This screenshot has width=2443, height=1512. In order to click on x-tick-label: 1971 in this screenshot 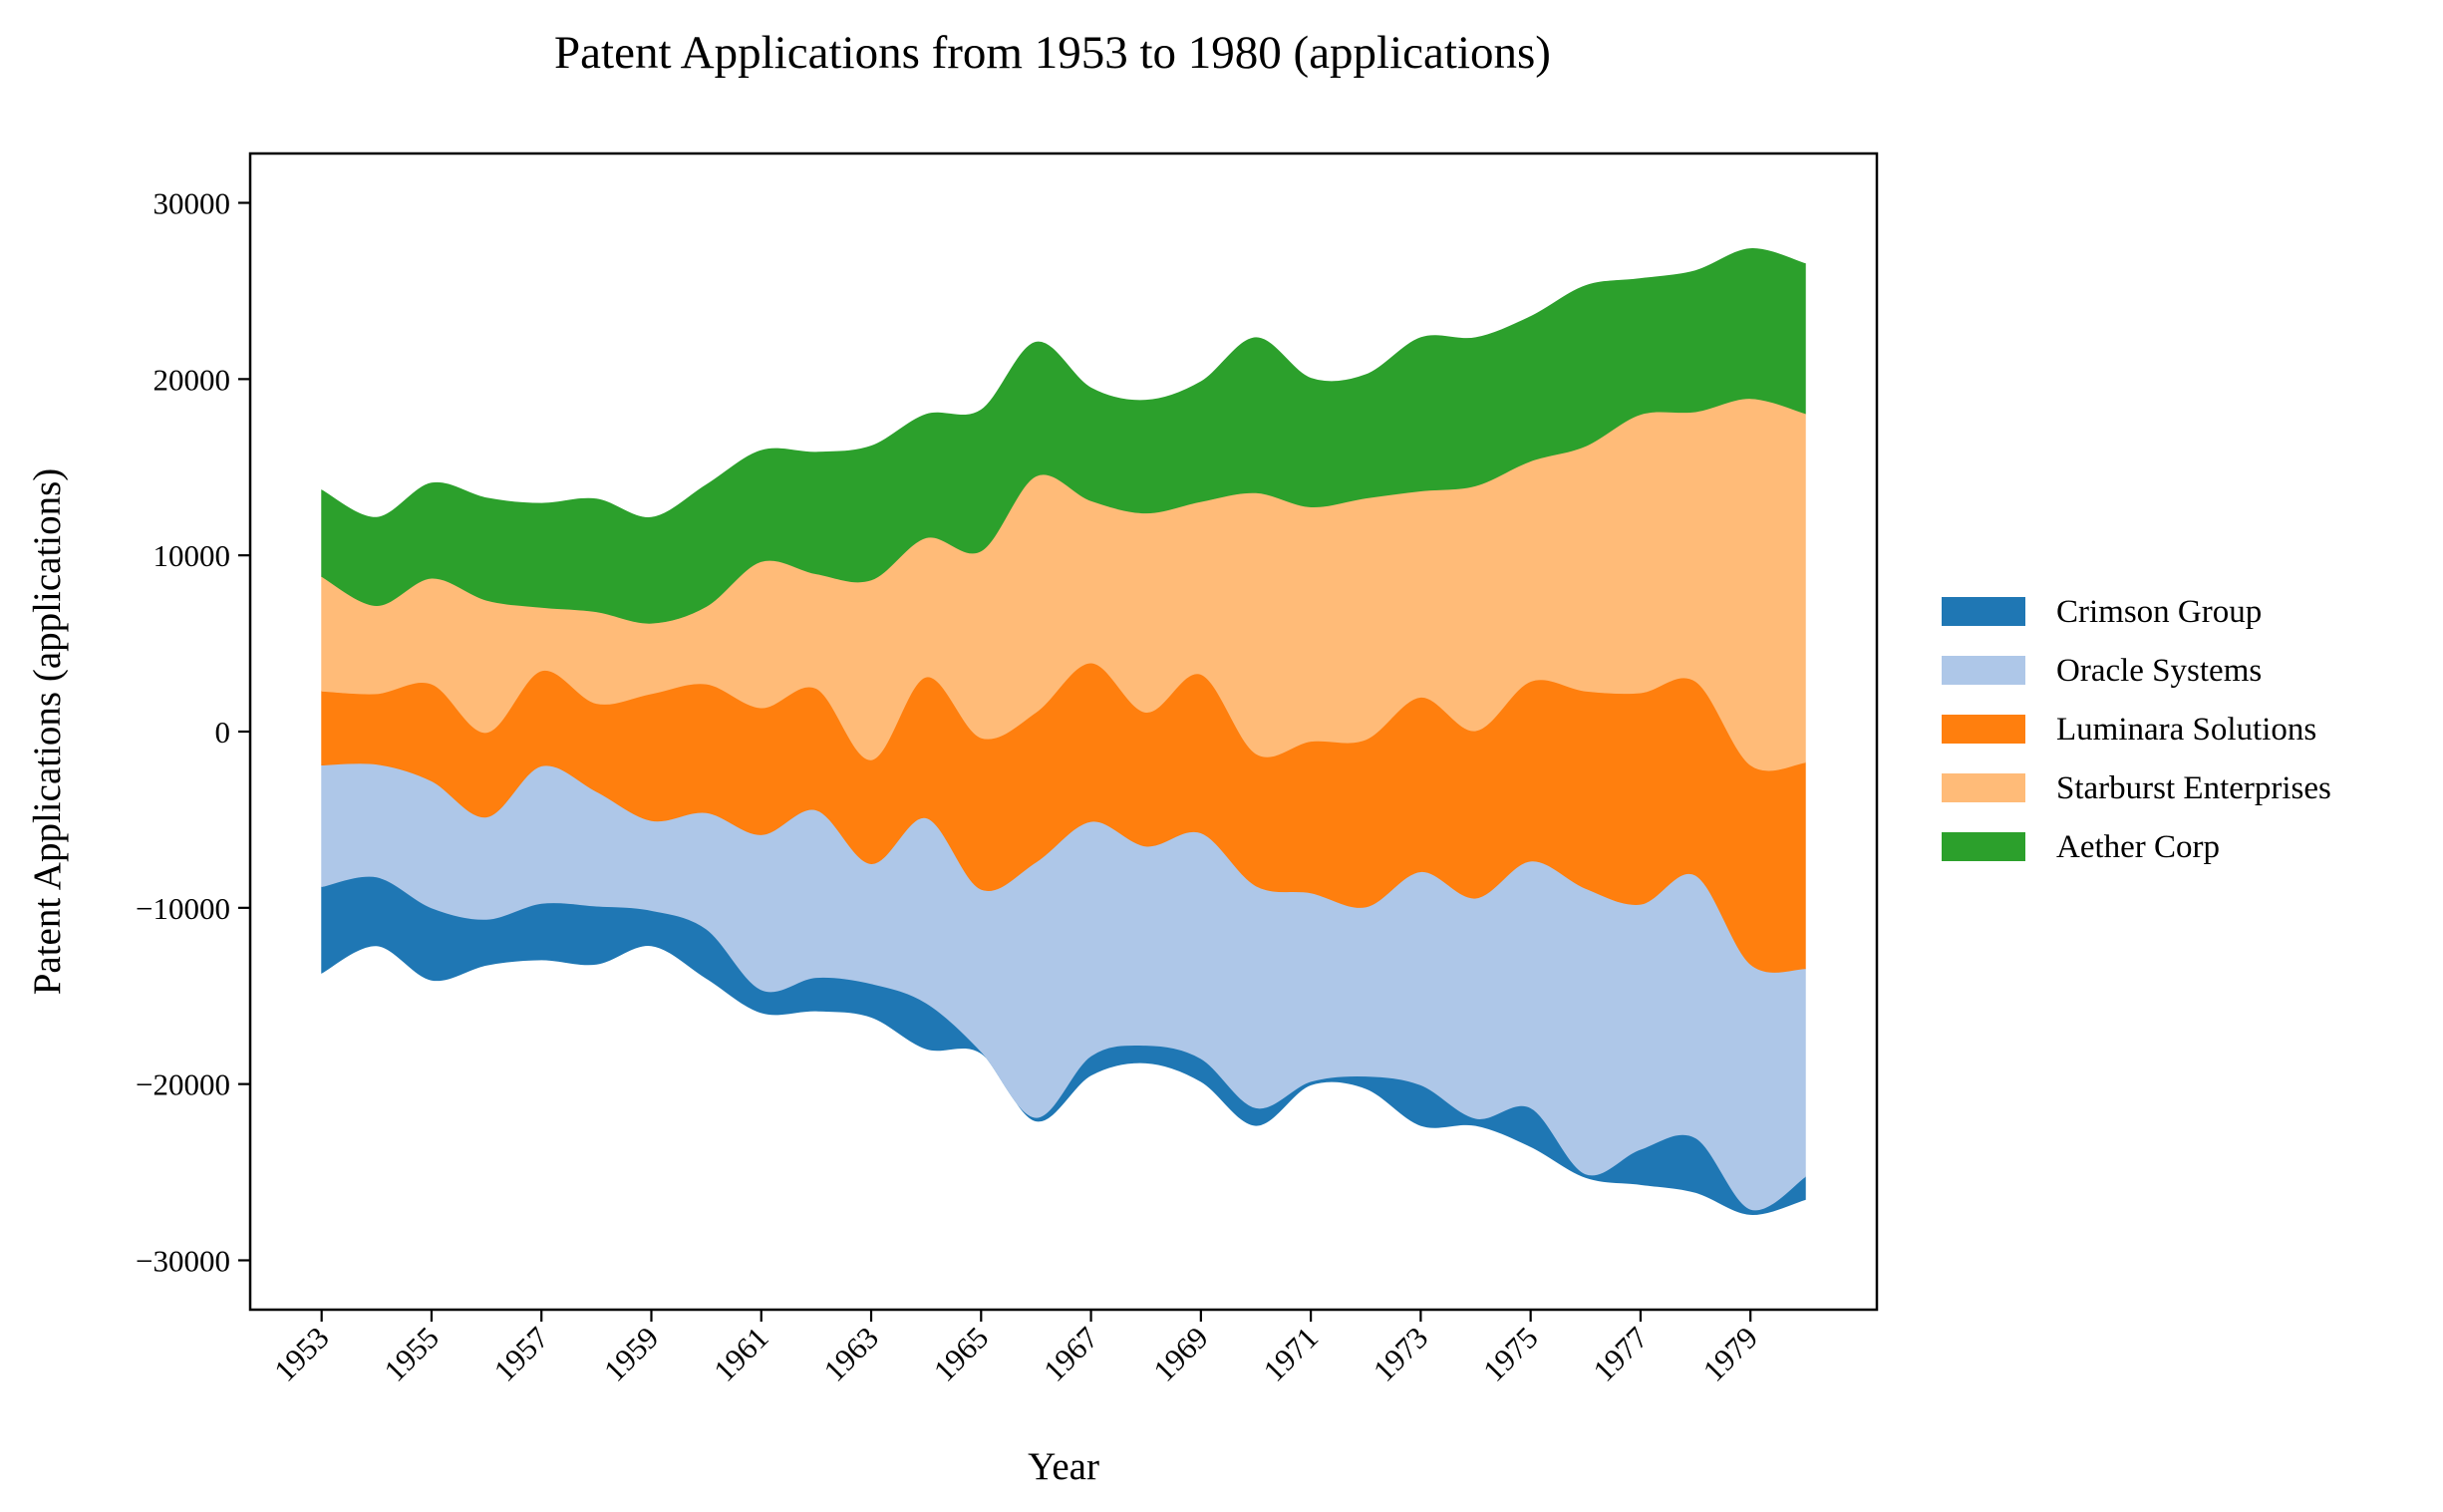, I will do `click(1290, 1354)`.